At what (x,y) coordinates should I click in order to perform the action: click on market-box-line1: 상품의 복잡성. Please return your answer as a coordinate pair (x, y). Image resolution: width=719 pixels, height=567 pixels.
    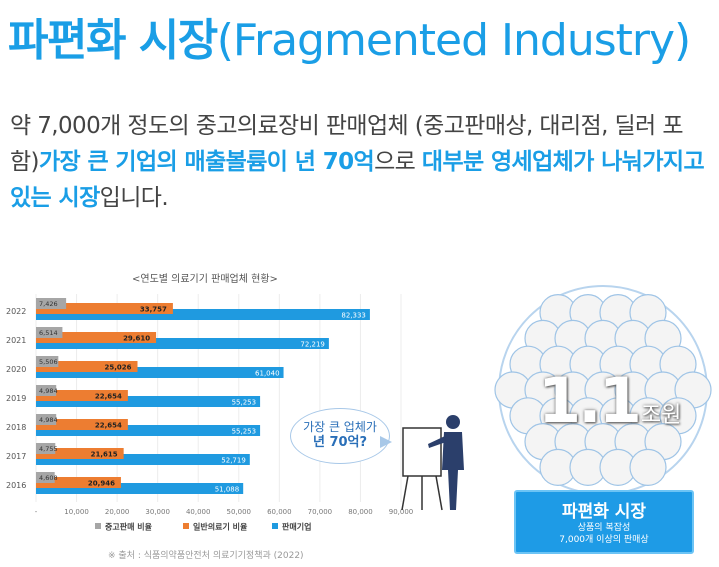
    Looking at the image, I should click on (604, 528).